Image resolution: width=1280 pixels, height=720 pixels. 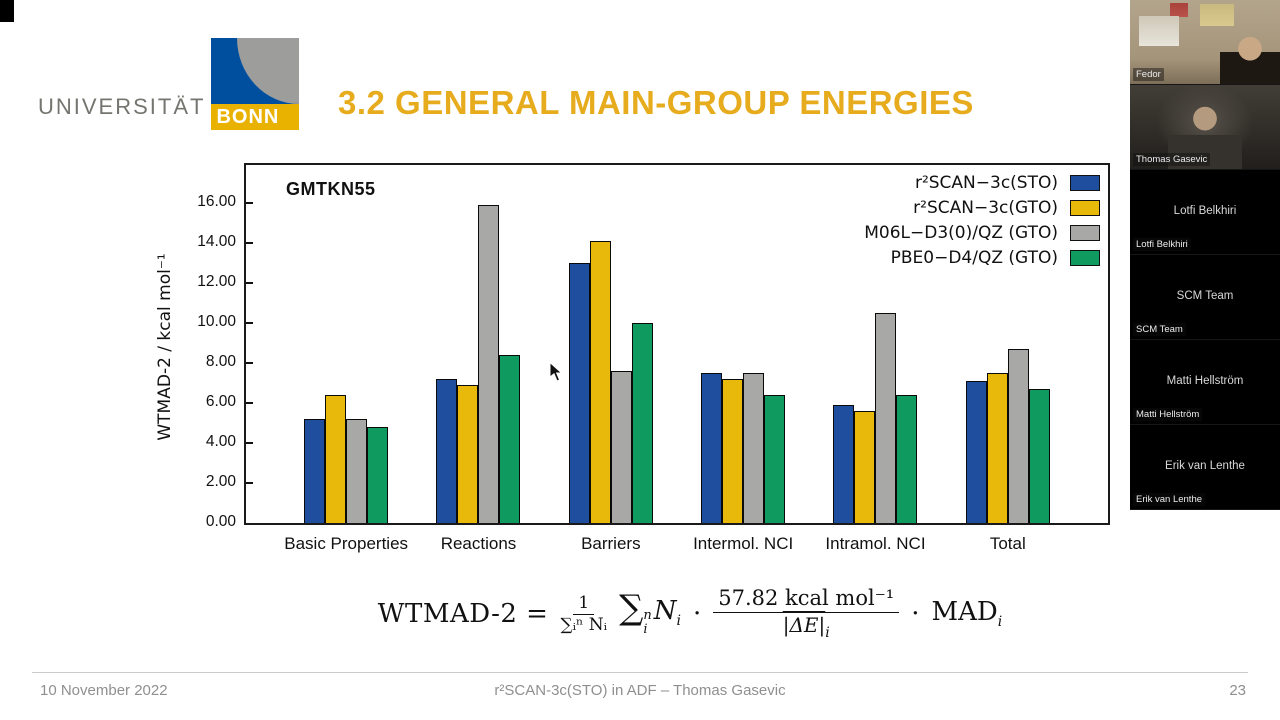 What do you see at coordinates (584, 624) in the screenshot?
I see `formula-frac1-denominator: ∑ᵢⁿ Nᵢ` at bounding box center [584, 624].